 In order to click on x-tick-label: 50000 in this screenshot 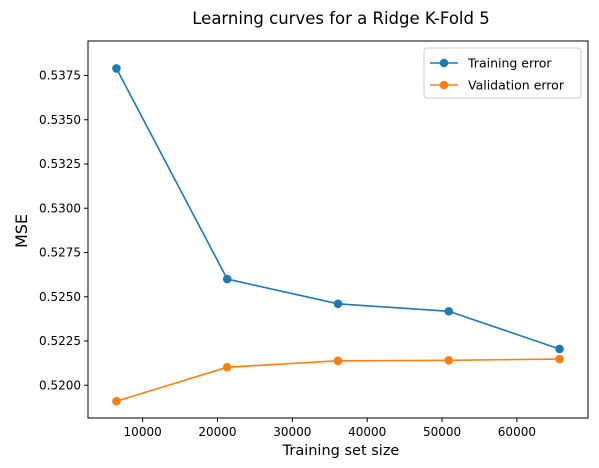, I will do `click(442, 432)`.